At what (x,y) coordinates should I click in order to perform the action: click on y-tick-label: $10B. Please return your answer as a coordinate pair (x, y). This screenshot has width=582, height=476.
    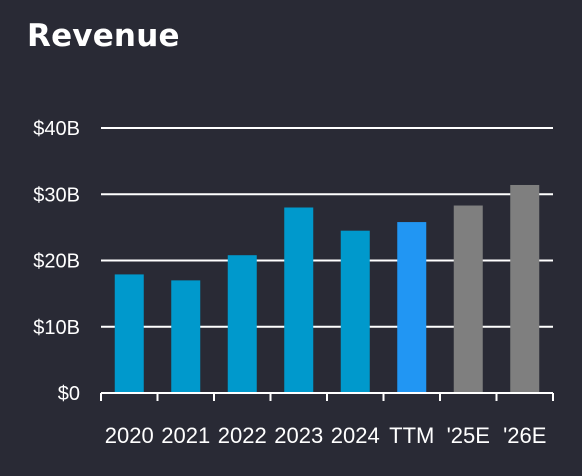
    Looking at the image, I should click on (56, 328).